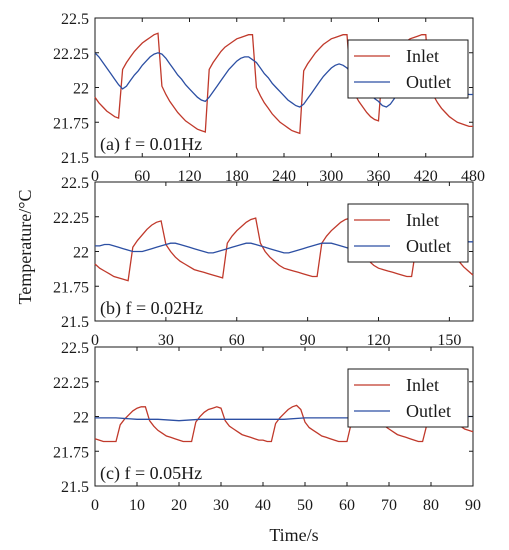 This screenshot has height=550, width=509. I want to click on x-tick-label: 10, so click(137, 505).